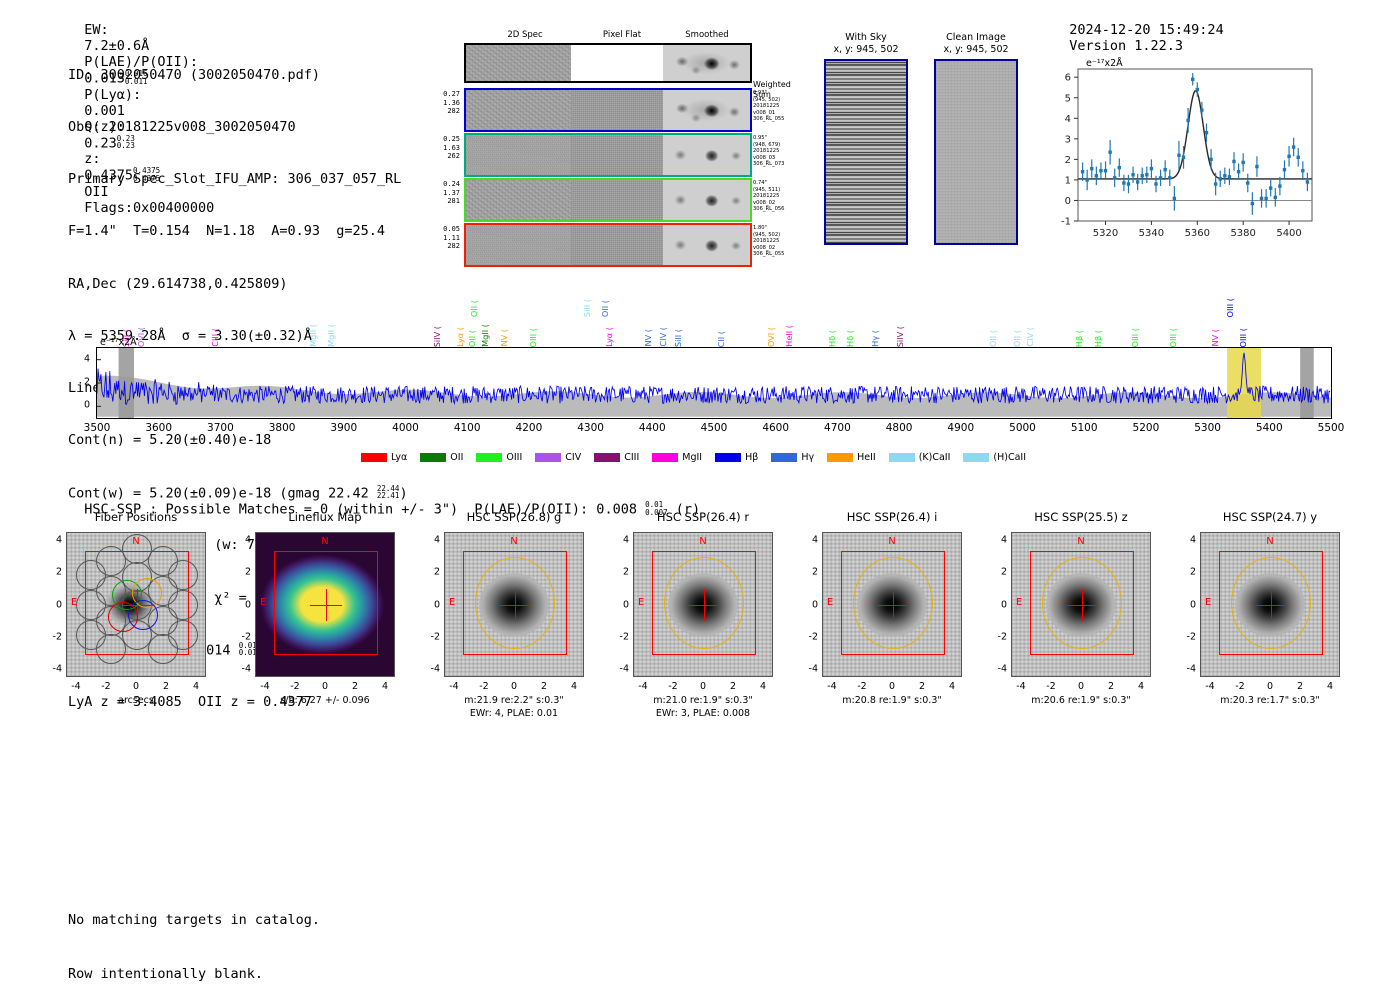 This screenshot has width=1400, height=1001. I want to click on spectrum-line-label: MgII (, so click(312, 335).